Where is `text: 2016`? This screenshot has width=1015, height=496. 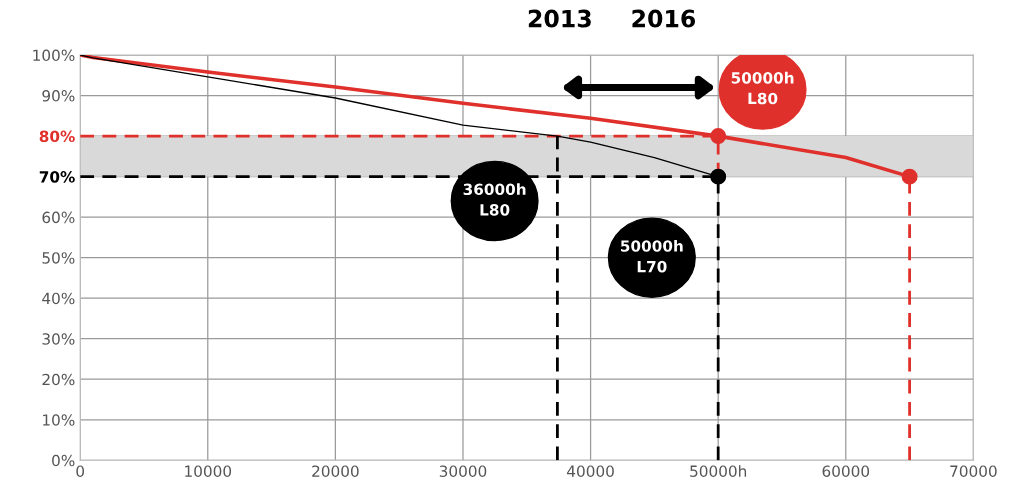 text: 2016 is located at coordinates (664, 18).